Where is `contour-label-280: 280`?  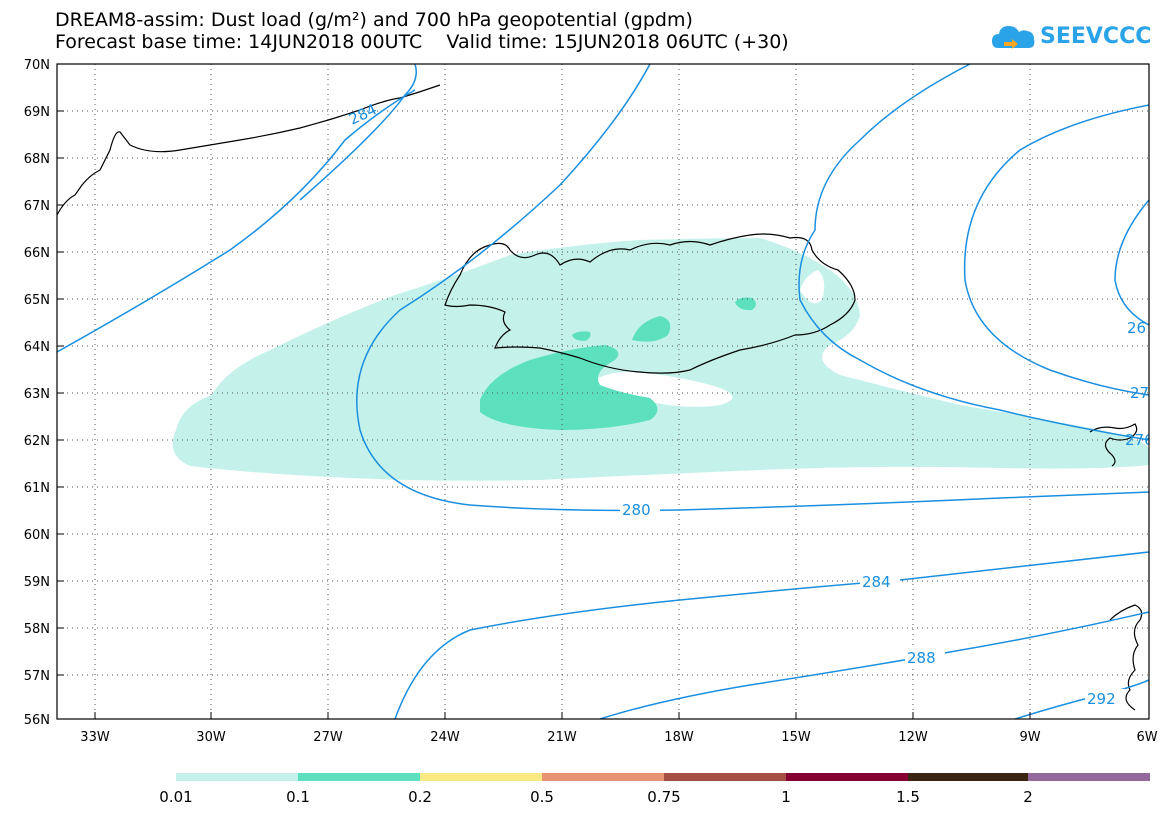
contour-label-280: 280 is located at coordinates (636, 510).